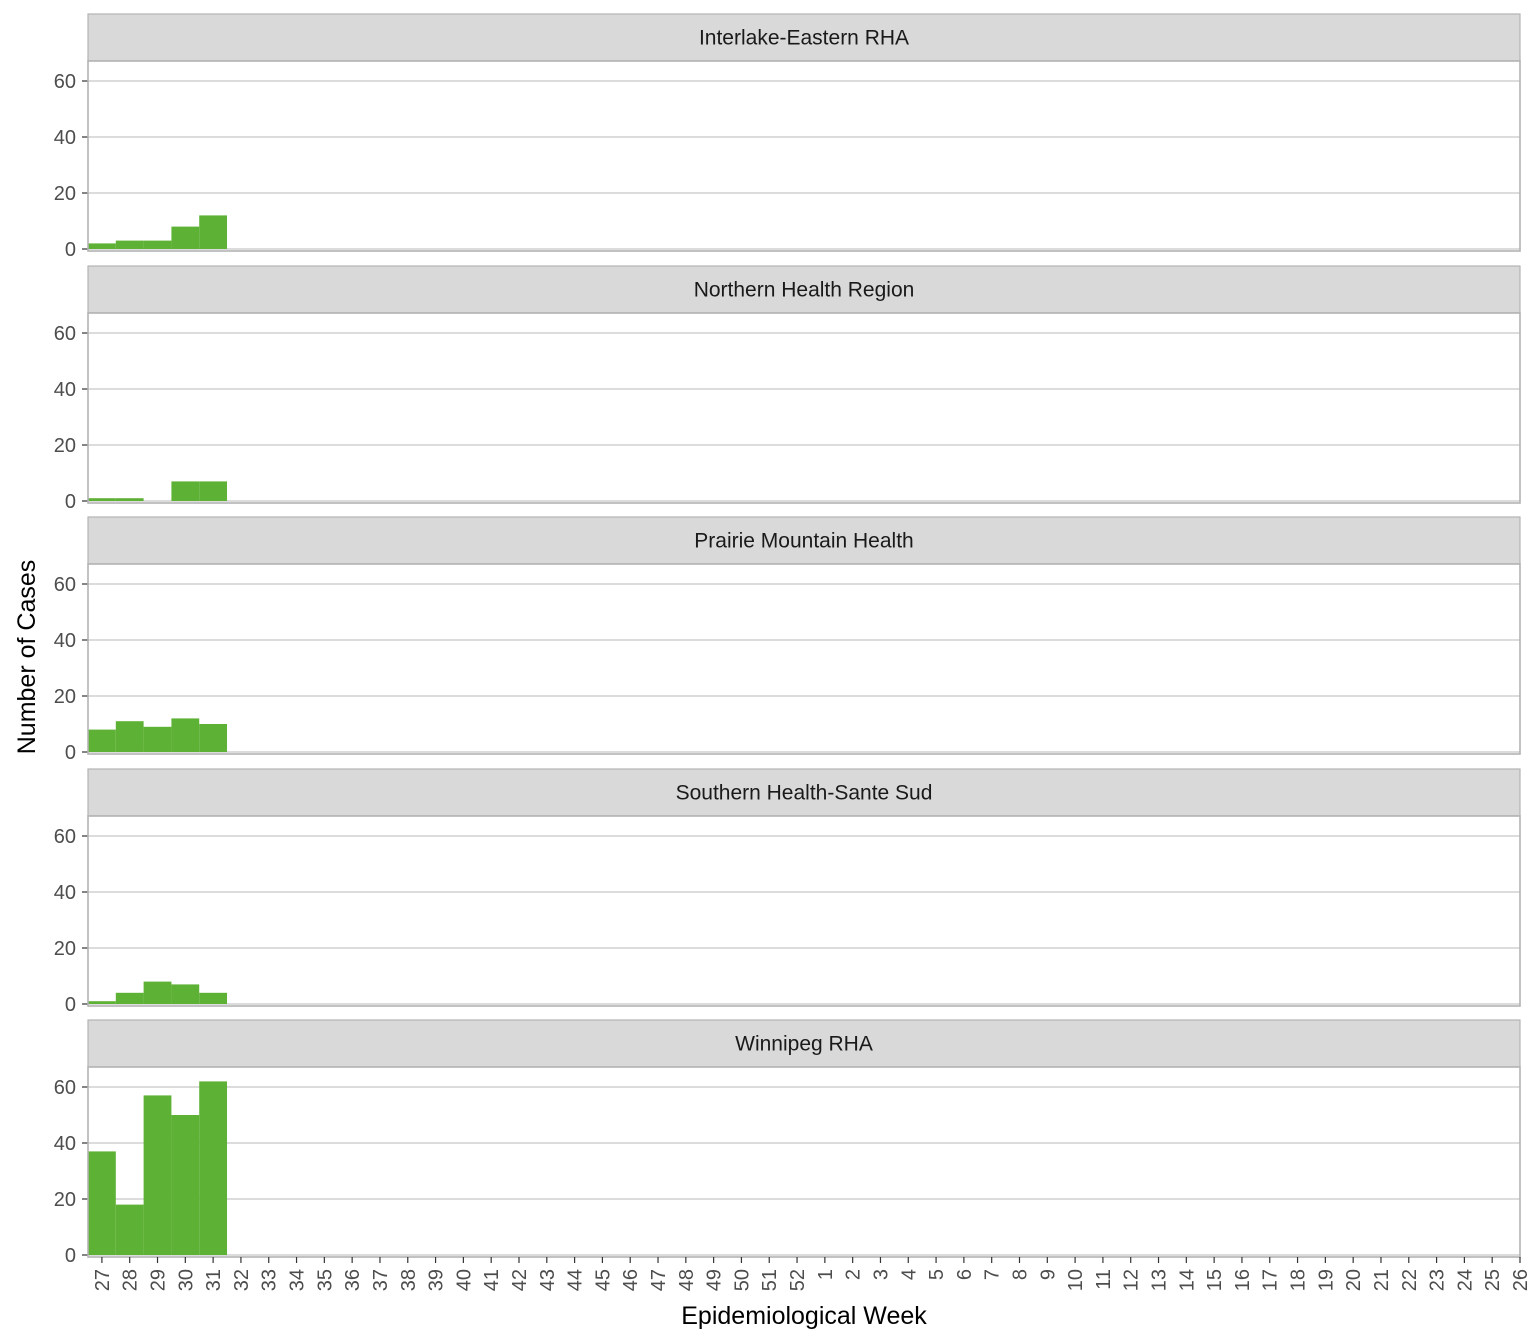 The width and height of the screenshot is (1536, 1344). What do you see at coordinates (1326, 1280) in the screenshot?
I see `x-tick-label: 19` at bounding box center [1326, 1280].